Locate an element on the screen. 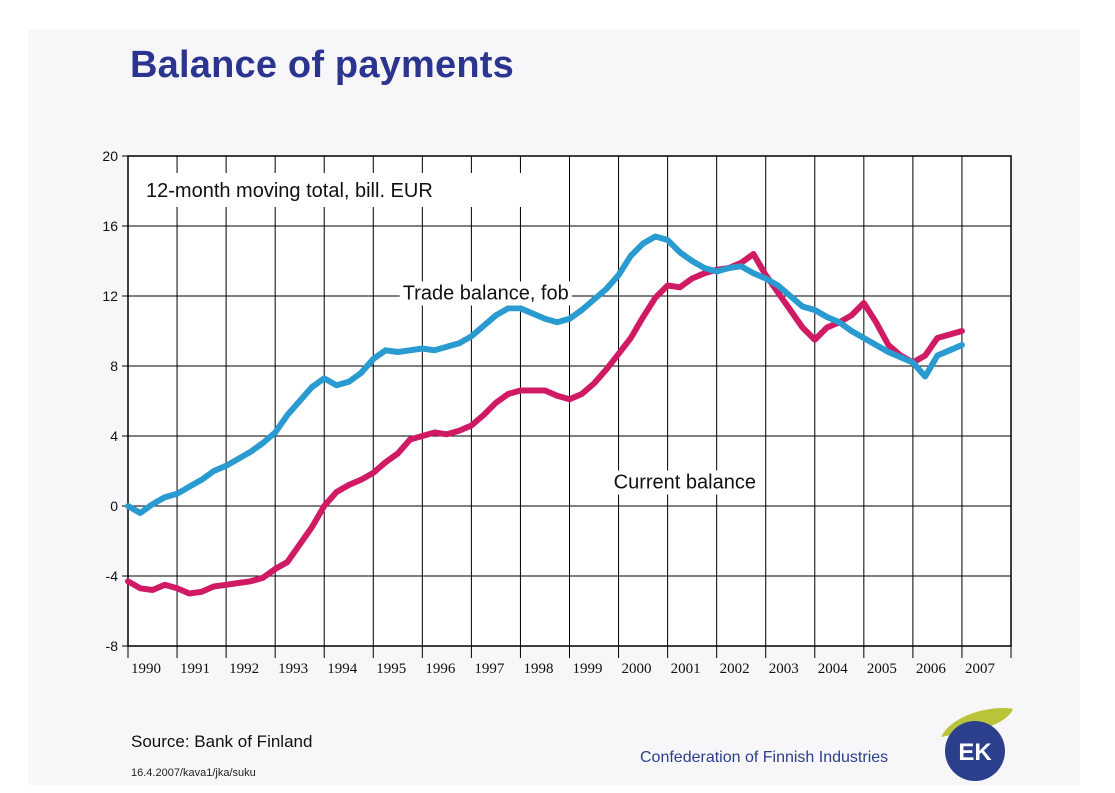  x-tick-label: 2006 is located at coordinates (931, 669).